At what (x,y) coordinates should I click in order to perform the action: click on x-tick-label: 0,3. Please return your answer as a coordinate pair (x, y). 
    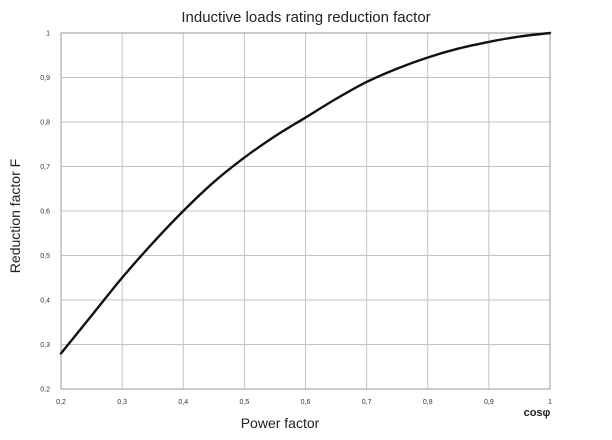
    Looking at the image, I should click on (122, 402).